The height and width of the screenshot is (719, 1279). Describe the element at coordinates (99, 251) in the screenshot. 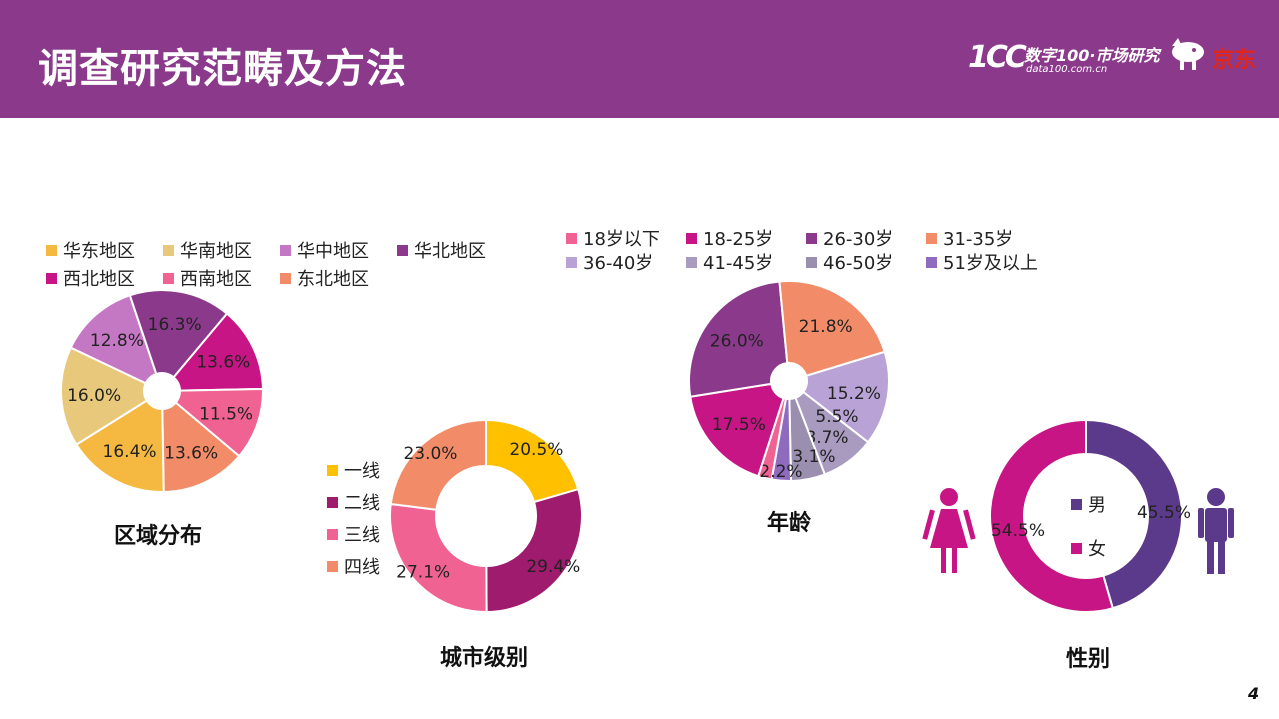

I see `legend-label: 华东地区` at that location.